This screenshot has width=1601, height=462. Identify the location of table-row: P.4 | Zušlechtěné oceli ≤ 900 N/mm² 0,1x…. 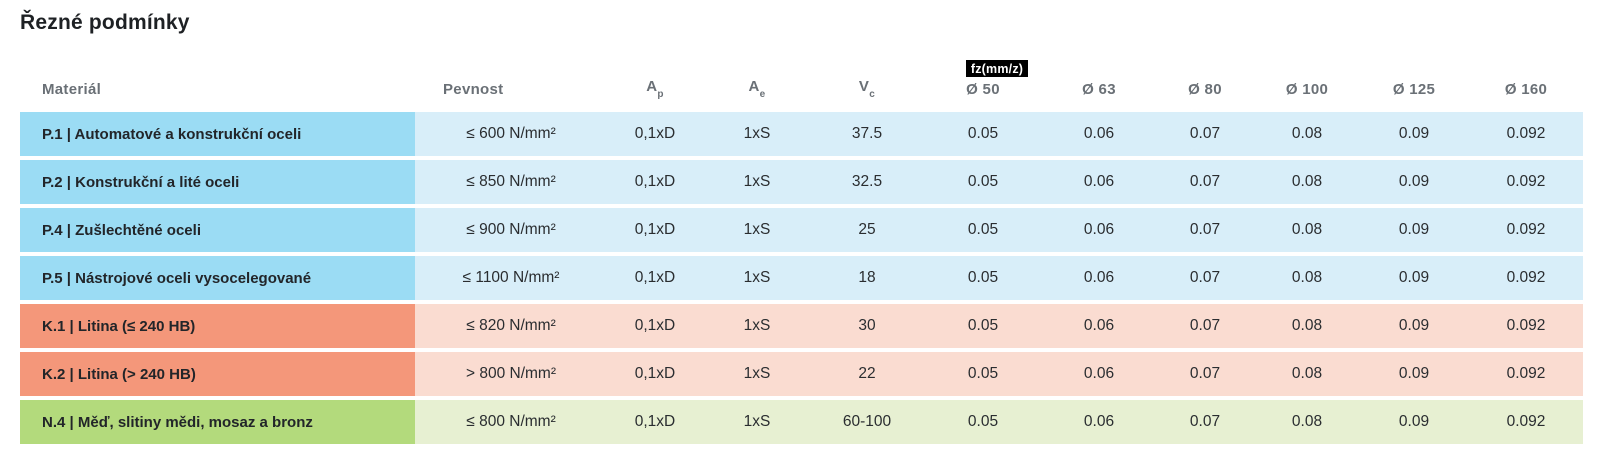
(801, 230).